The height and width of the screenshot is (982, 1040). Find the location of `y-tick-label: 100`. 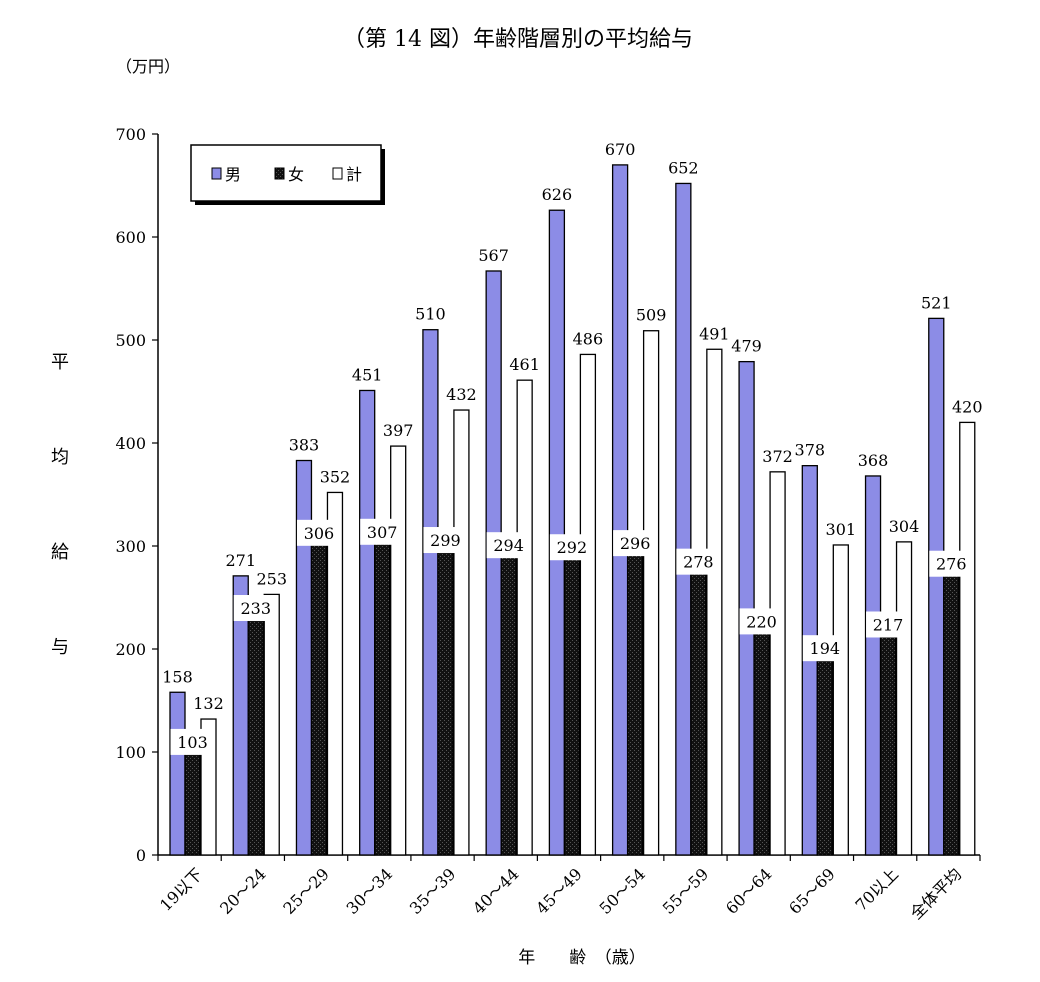

y-tick-label: 100 is located at coordinates (130, 752).